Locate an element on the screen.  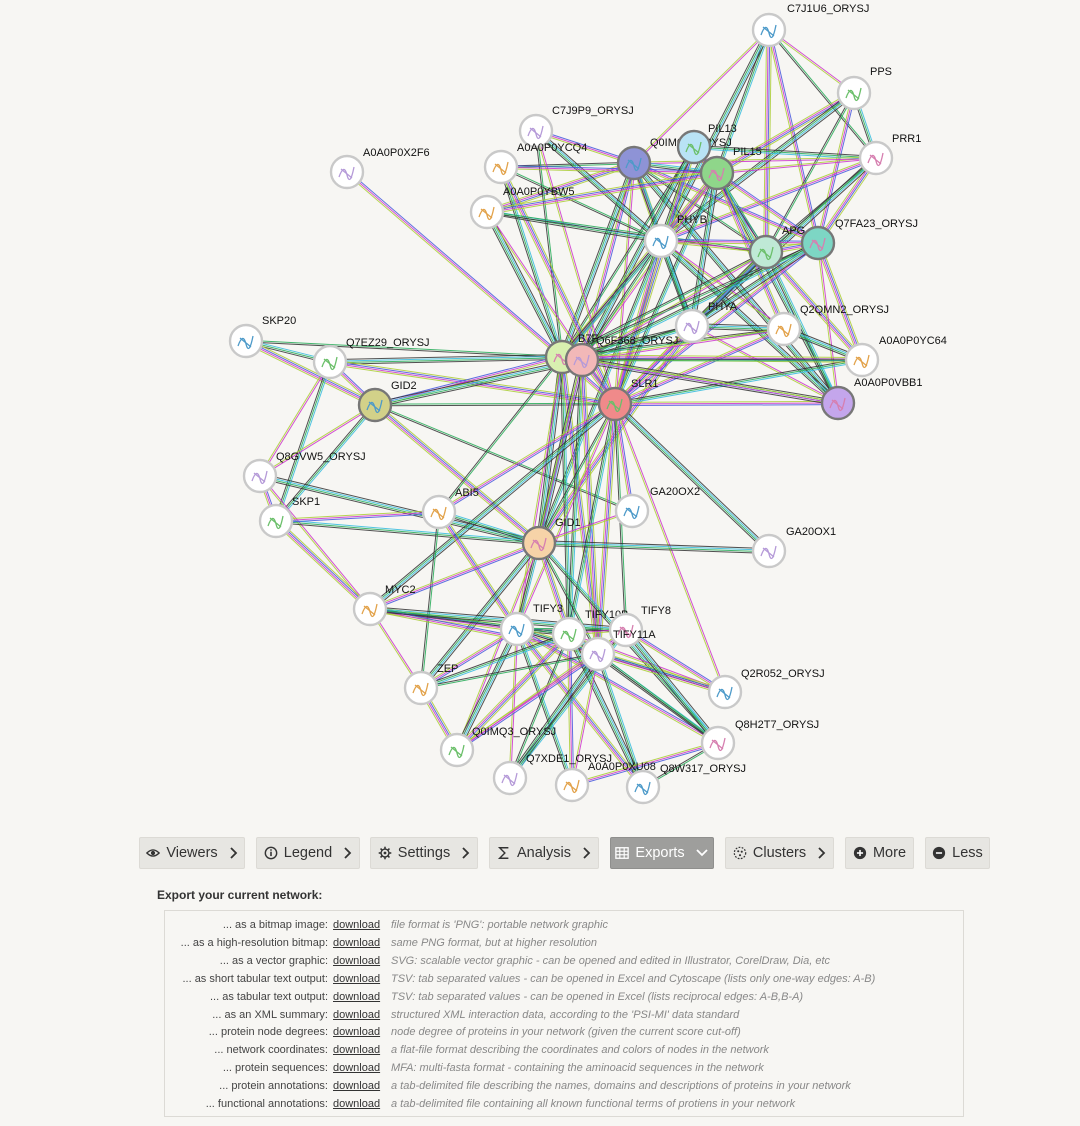
edge-GID2-SKP1 is located at coordinates (325, 463).